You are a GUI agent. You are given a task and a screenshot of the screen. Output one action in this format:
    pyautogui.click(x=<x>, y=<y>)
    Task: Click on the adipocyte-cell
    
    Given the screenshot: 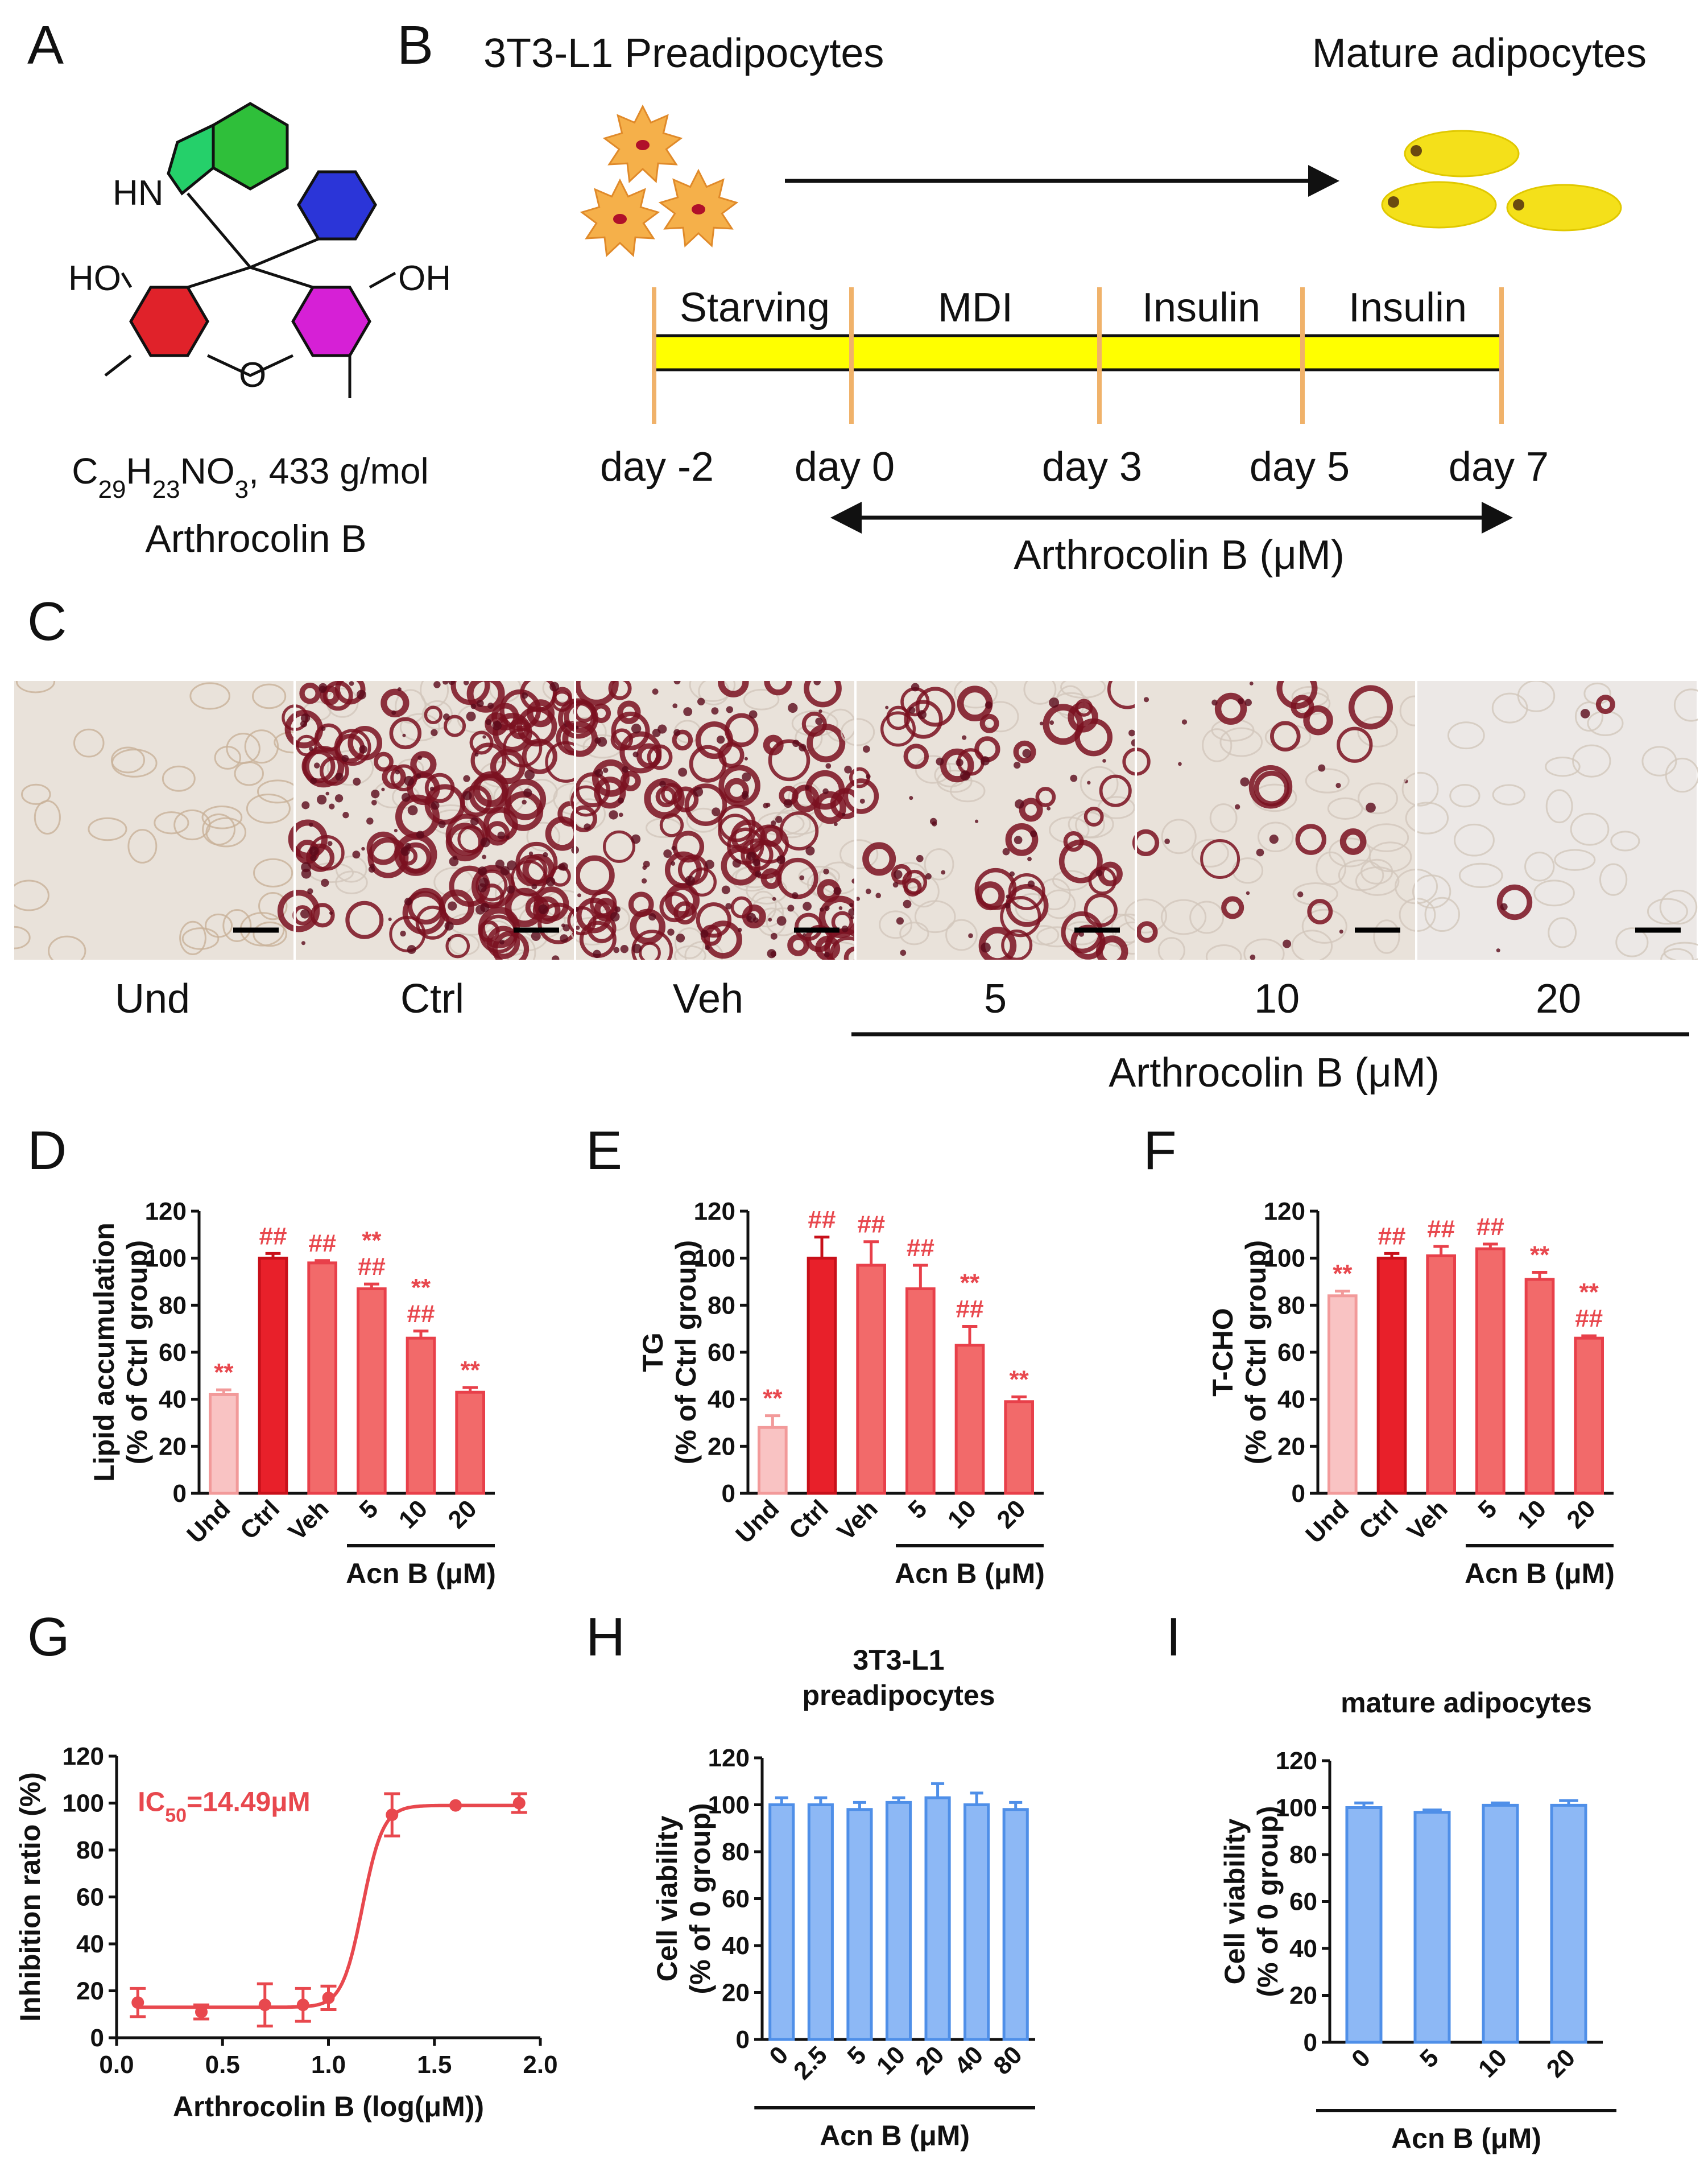 What is the action you would take?
    pyautogui.click(x=1564, y=208)
    